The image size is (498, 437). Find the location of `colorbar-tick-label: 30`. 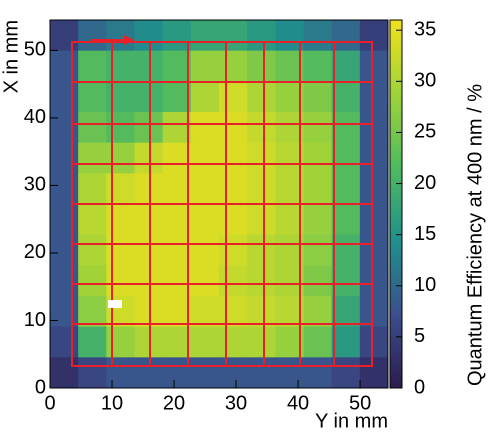

colorbar-tick-label: 30 is located at coordinates (425, 81).